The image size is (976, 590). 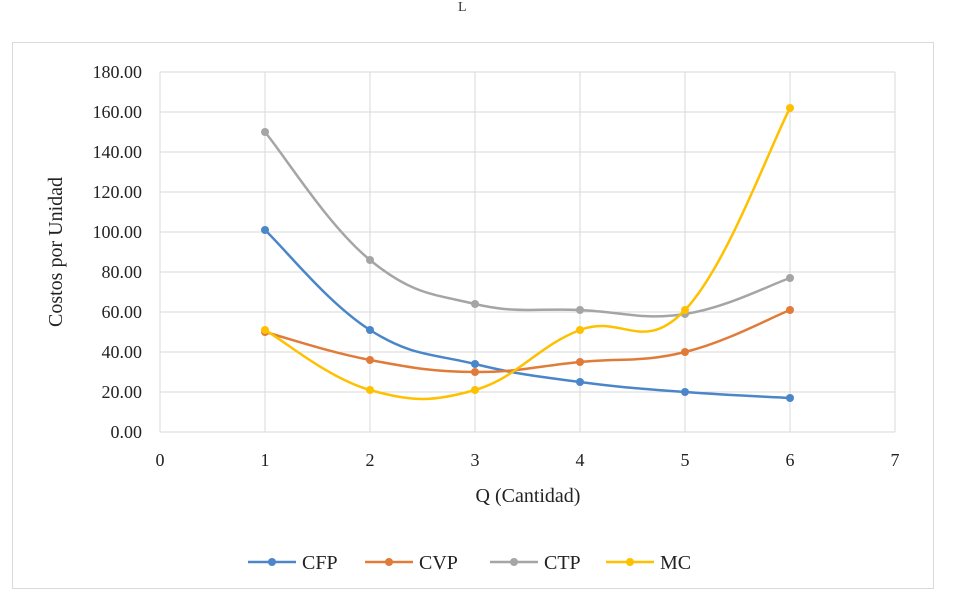 What do you see at coordinates (56, 252) in the screenshot?
I see `y-axis-label: Costos por Unidad` at bounding box center [56, 252].